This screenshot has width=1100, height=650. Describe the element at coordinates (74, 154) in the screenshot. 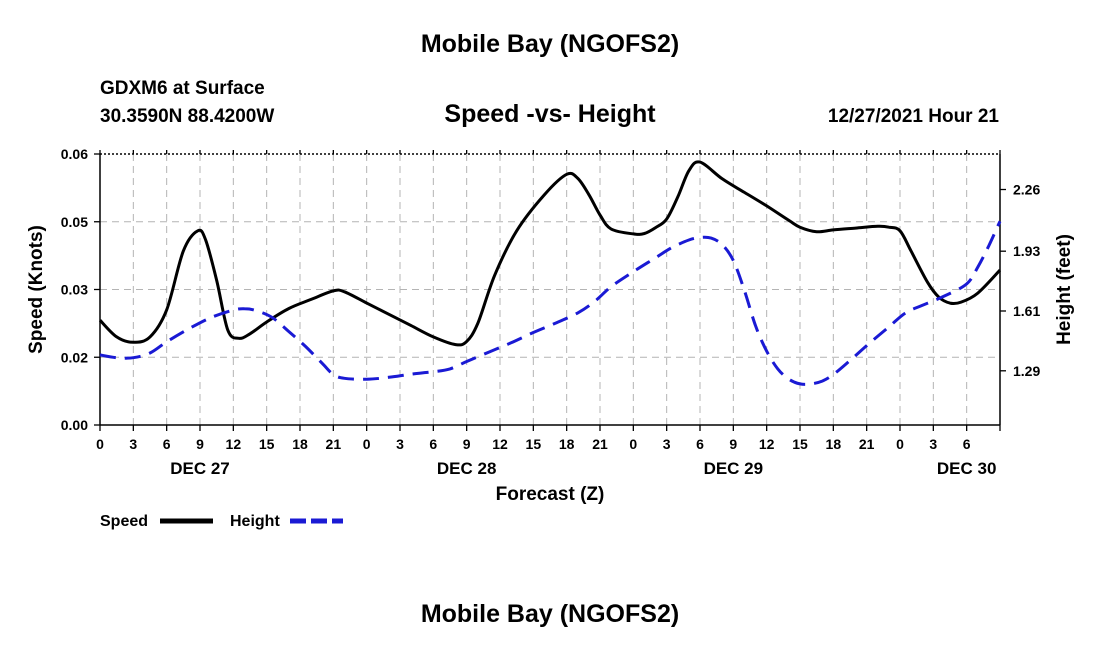

I see `y-tick-label: 0.06` at that location.